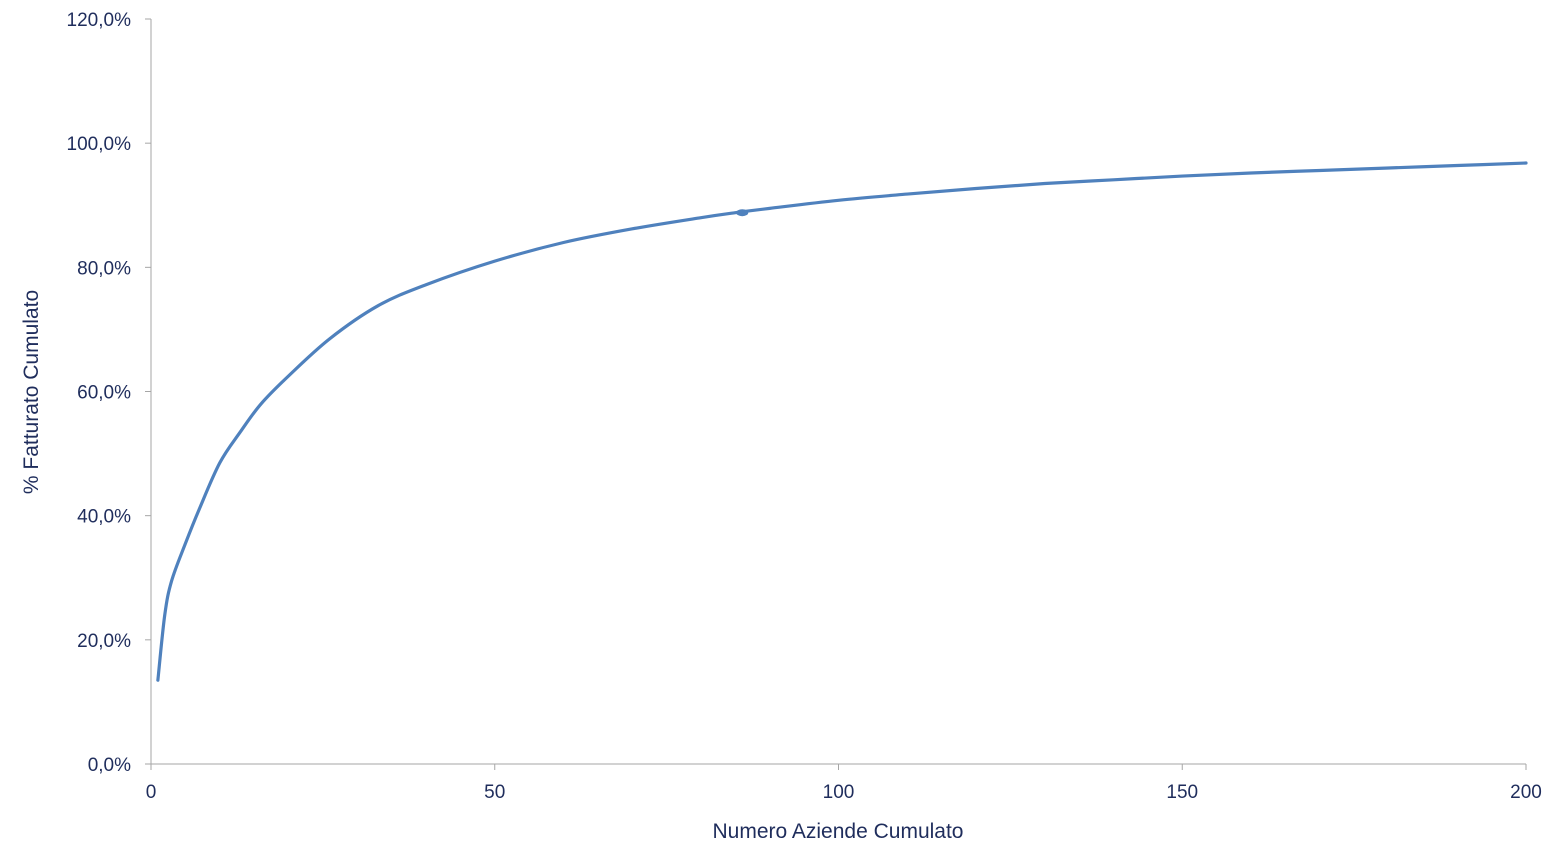  I want to click on y-axis-ticks: 0,0% 20,0% 40,0% 60,0% 80,0% 100,0% 120,0%, so click(109, 393).